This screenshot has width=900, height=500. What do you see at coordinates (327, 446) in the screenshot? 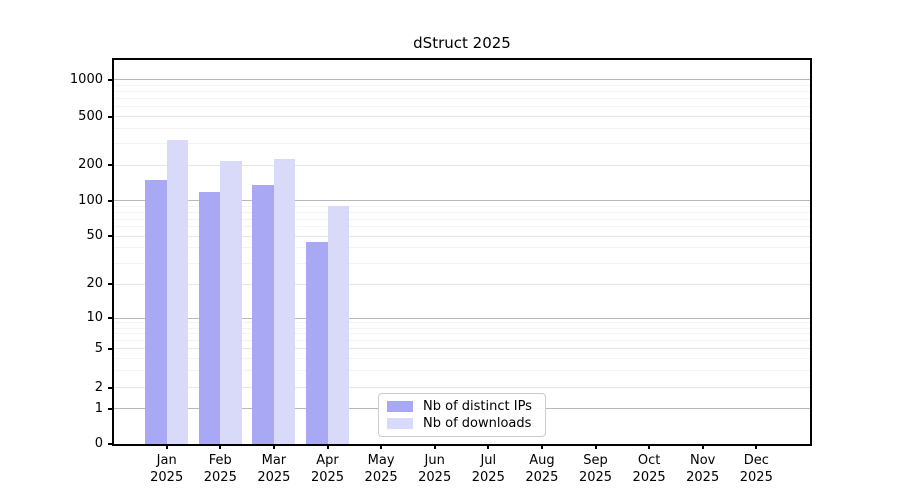
I see `x-tick-mark-apr` at bounding box center [327, 446].